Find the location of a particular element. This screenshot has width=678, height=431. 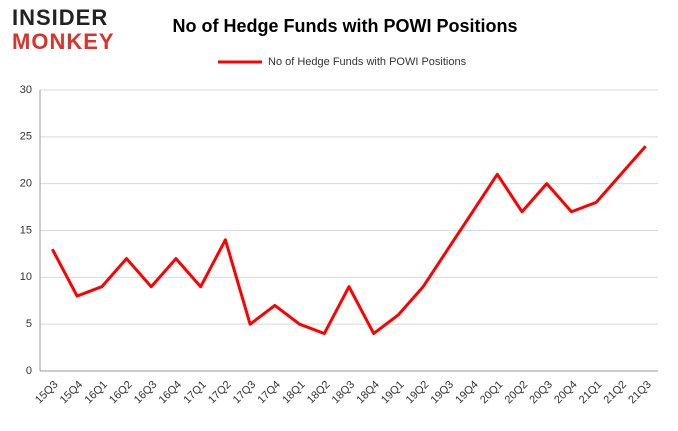

x-tick-label: 15Q3 is located at coordinates (47, 393).